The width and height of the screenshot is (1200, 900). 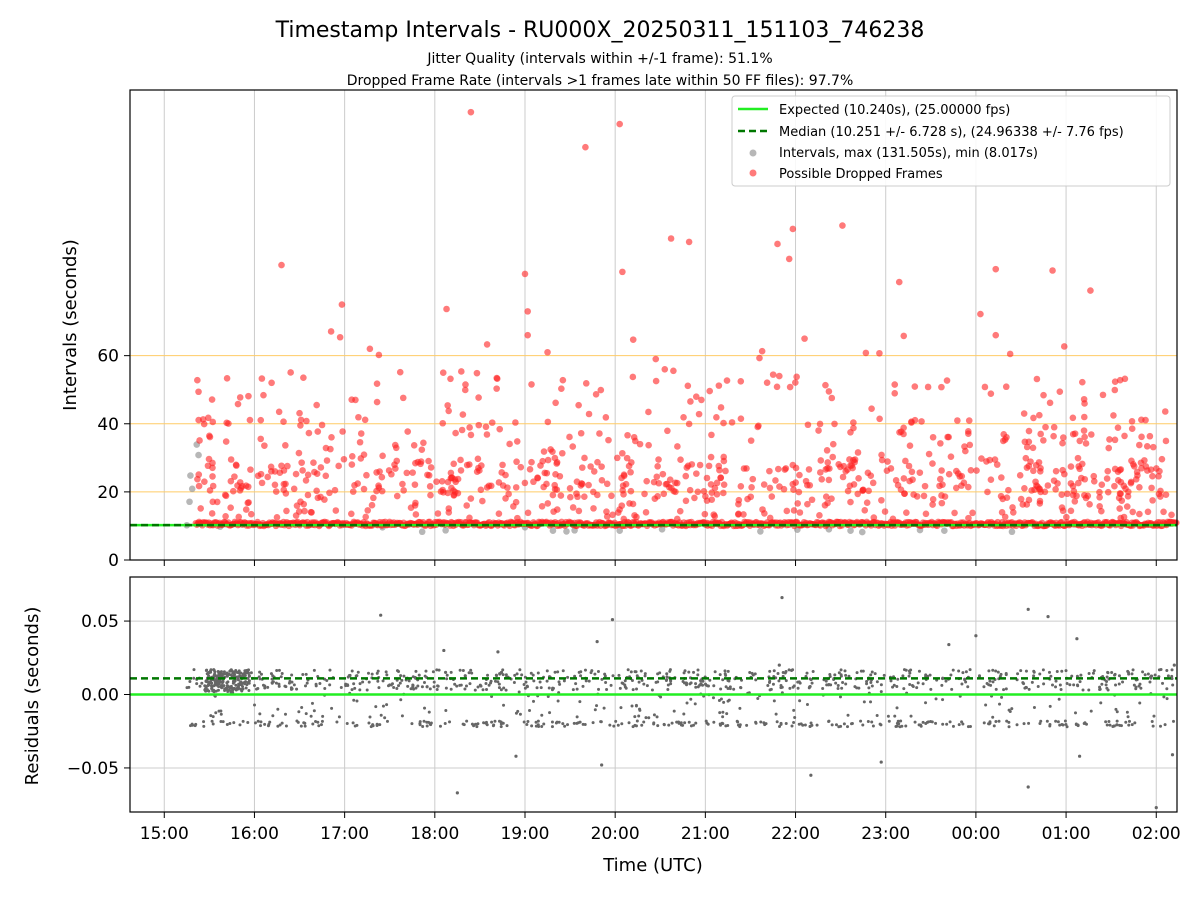 I want to click on x-tick-label: 23:00, so click(x=885, y=834).